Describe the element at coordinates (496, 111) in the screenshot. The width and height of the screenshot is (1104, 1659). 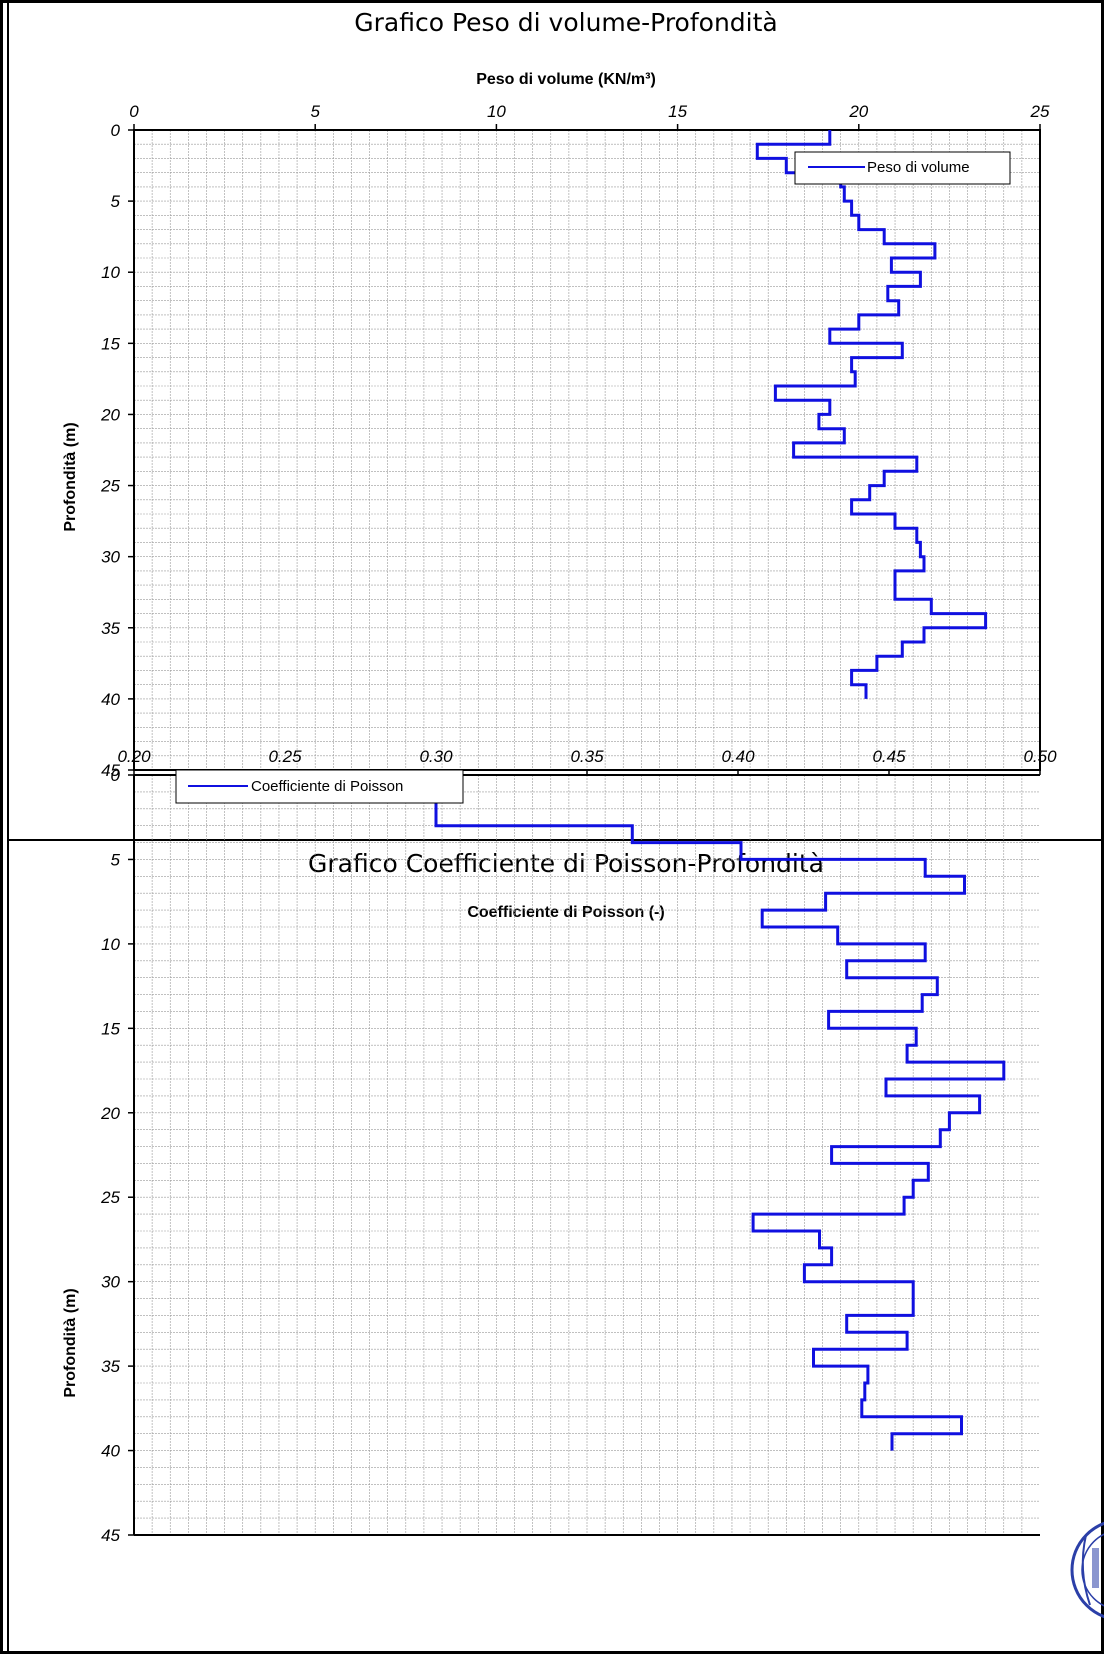
I see `x-tick-label: 10` at that location.